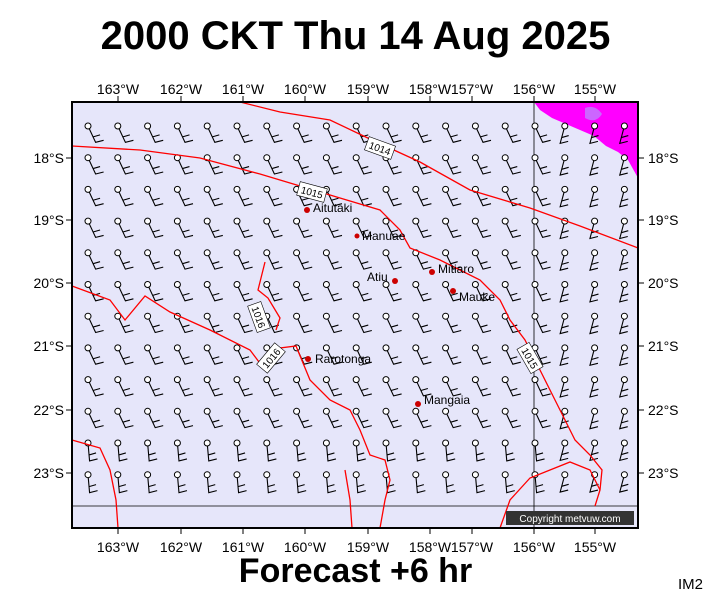 This screenshot has width=711, height=600. I want to click on lat-label: 18°S, so click(48, 158).